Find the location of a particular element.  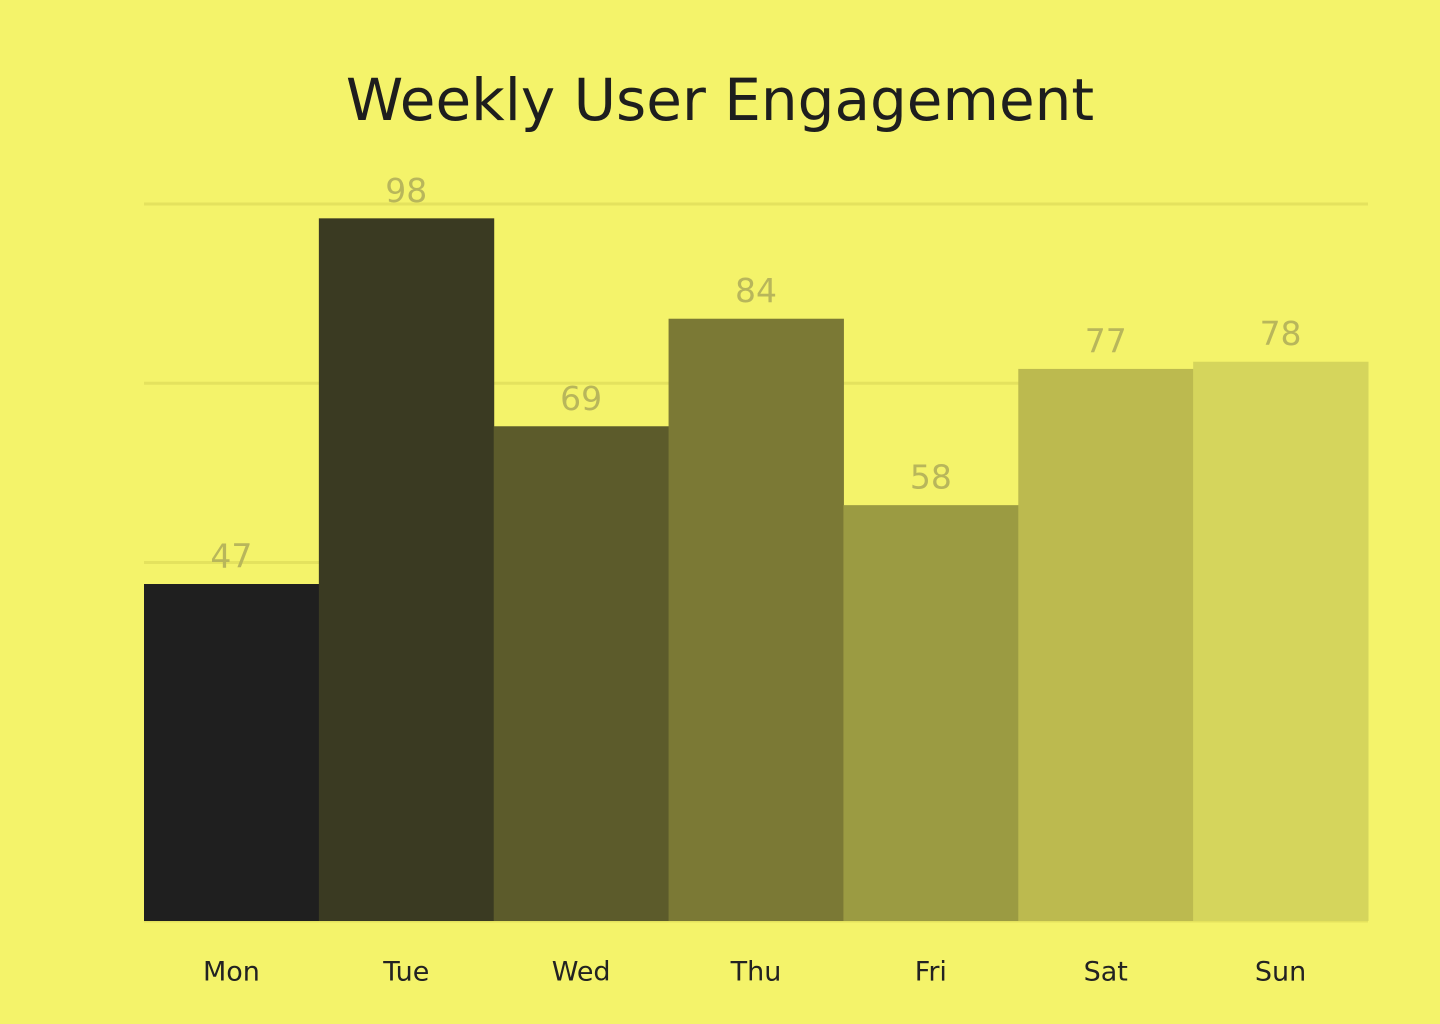

value-label: 84 is located at coordinates (756, 290).